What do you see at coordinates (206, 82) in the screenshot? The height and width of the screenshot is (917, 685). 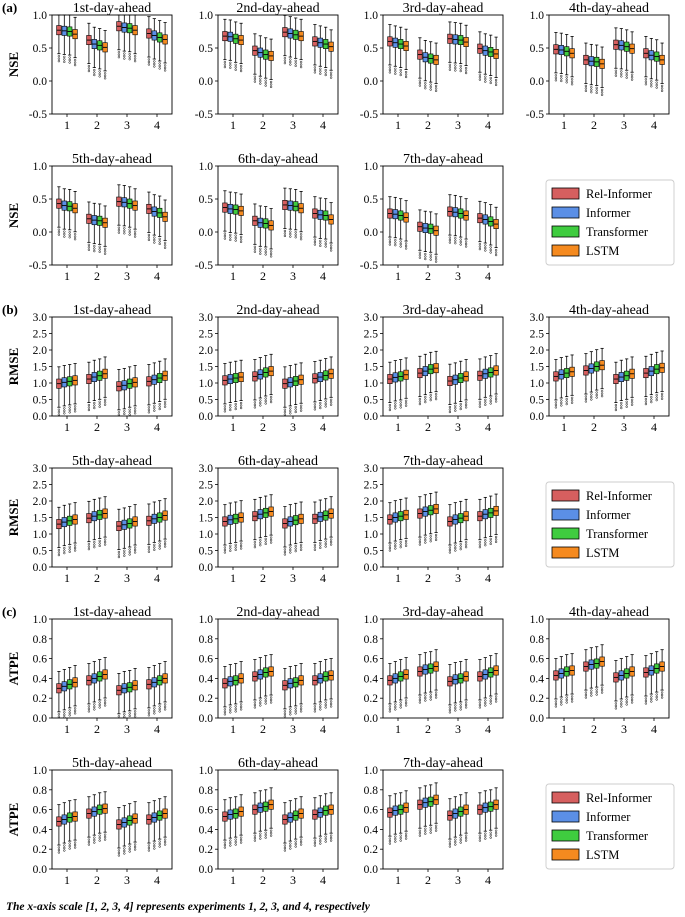 I see `y-tick-label: 0.0` at bounding box center [206, 82].